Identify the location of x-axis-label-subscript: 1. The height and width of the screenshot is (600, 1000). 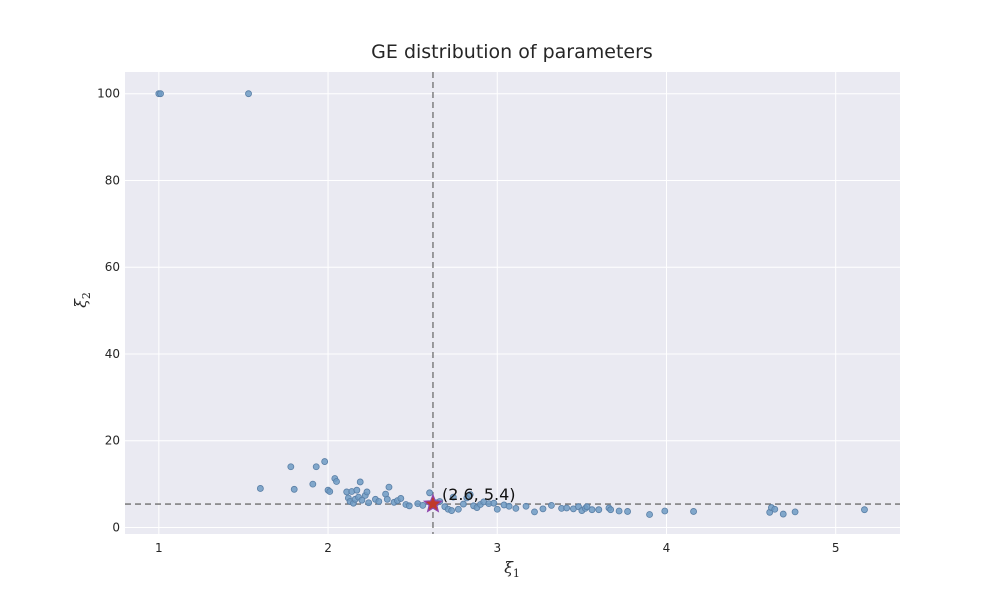
(516, 573).